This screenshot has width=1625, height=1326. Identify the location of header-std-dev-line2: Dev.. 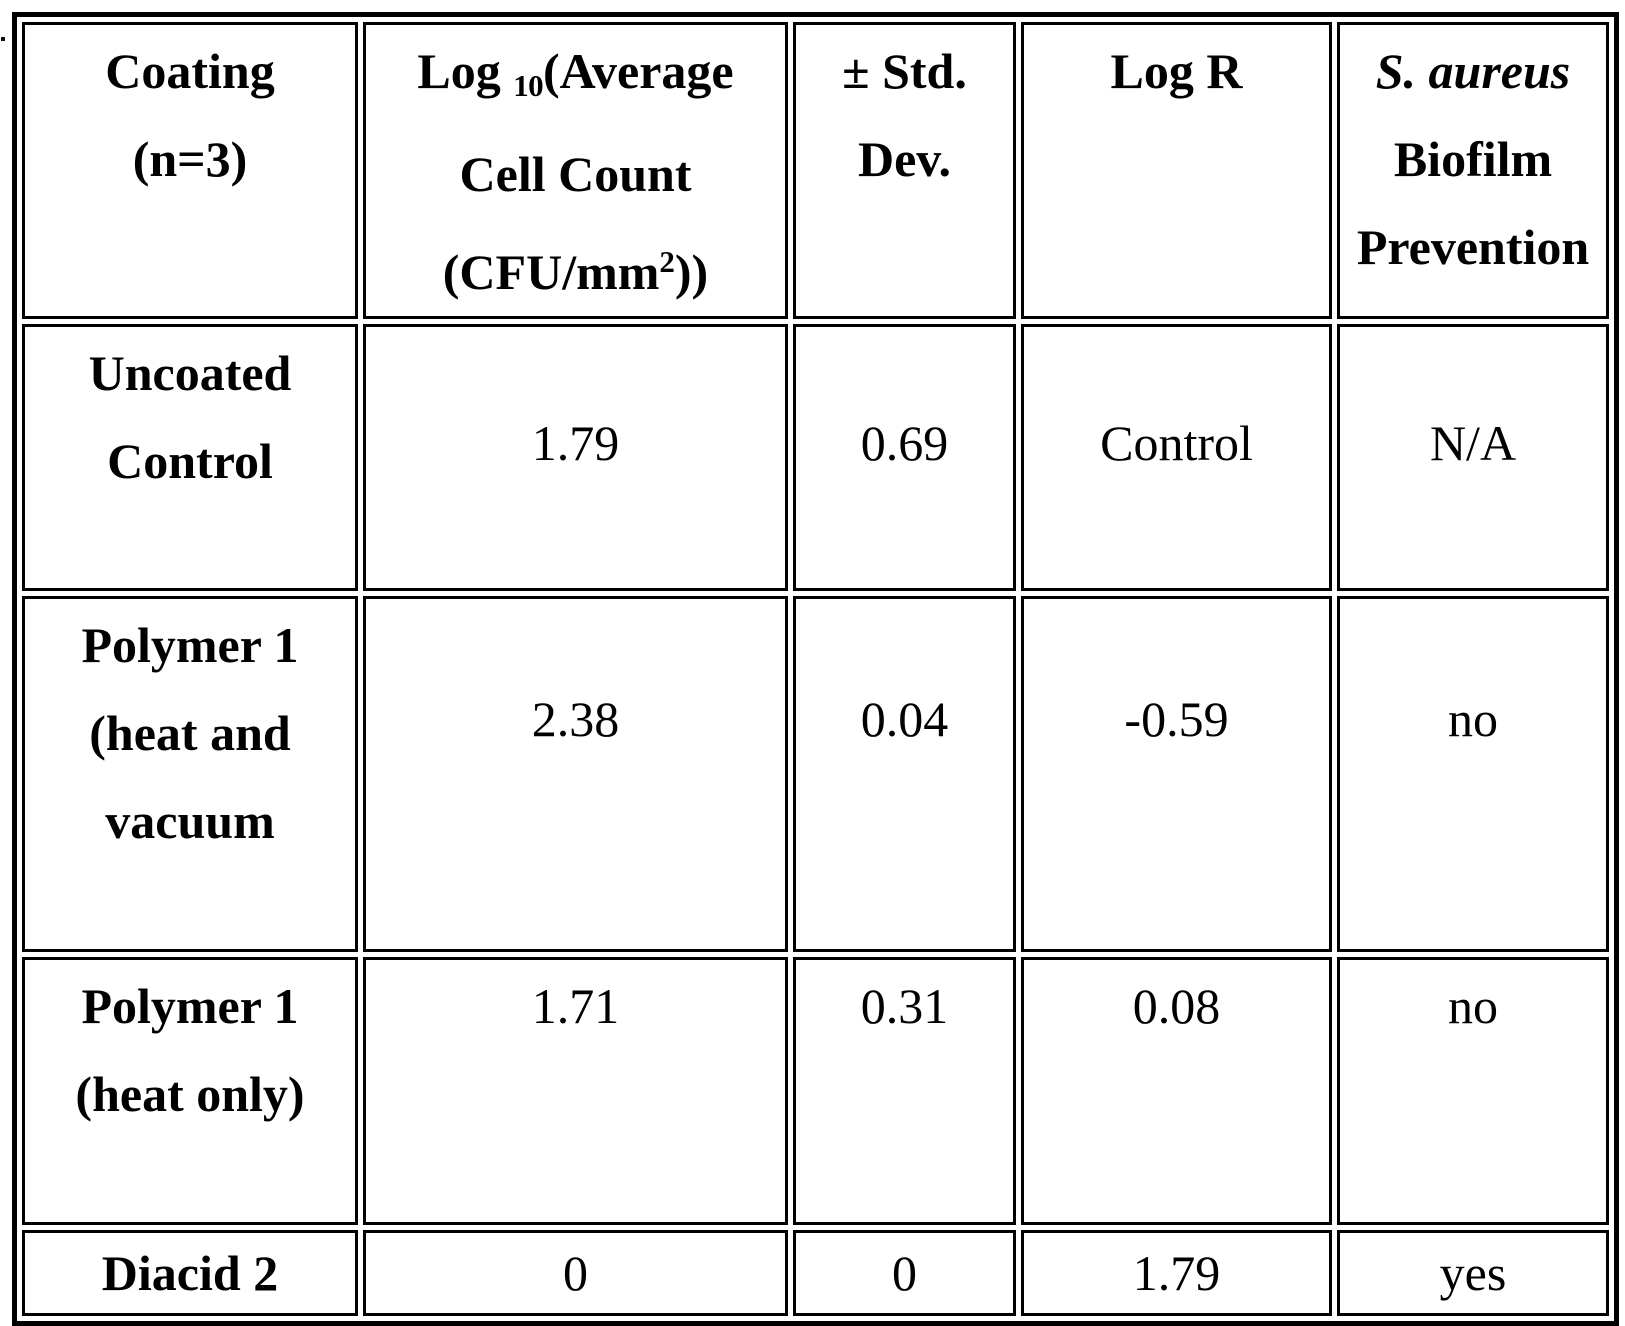
(904, 159).